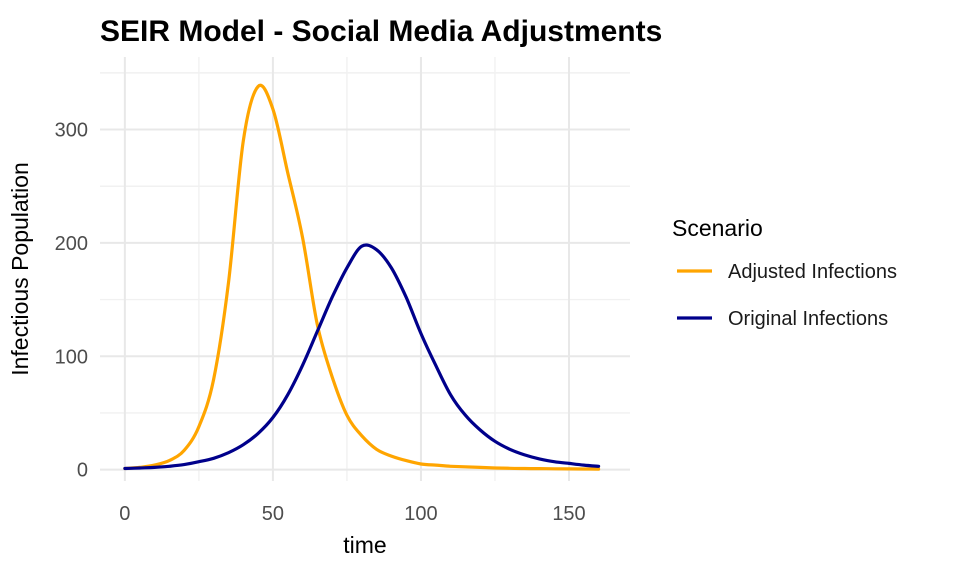  What do you see at coordinates (717, 228) in the screenshot?
I see `legend-title: Scenario` at bounding box center [717, 228].